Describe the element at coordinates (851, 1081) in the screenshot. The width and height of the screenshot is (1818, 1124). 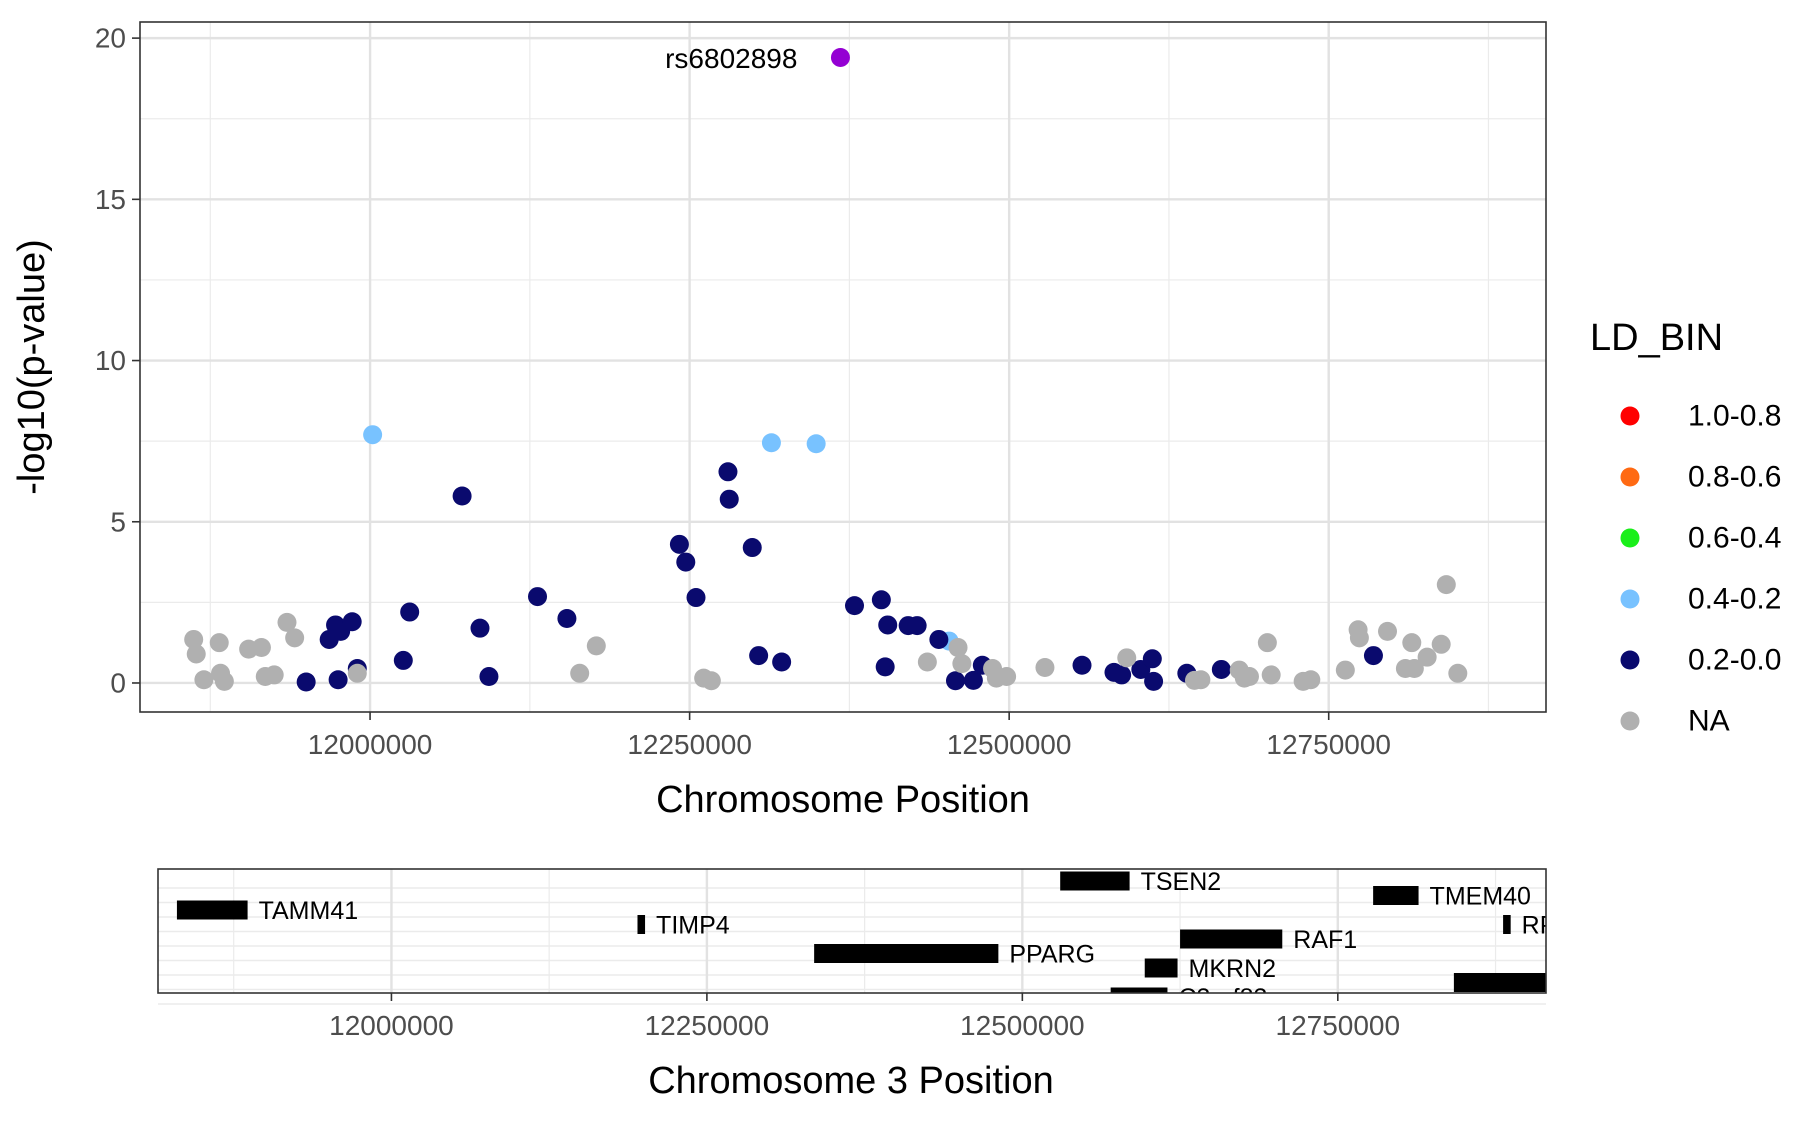
I see `gene-track-x-axis-title: Chromosome 3 Position` at that location.